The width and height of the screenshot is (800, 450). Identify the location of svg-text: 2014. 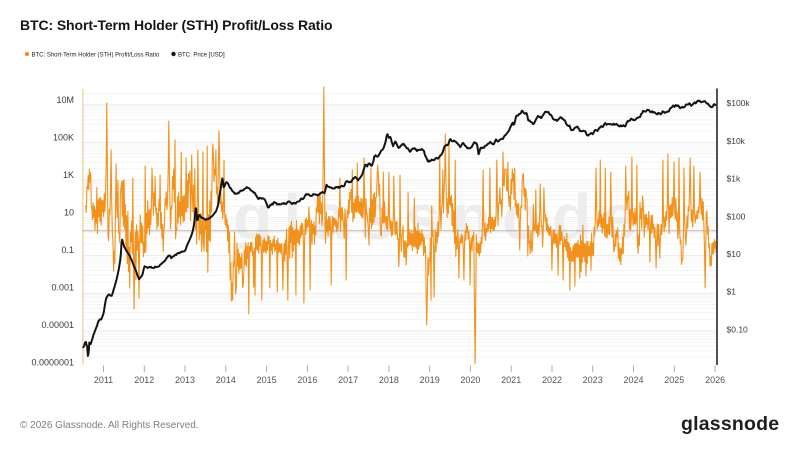
(226, 380).